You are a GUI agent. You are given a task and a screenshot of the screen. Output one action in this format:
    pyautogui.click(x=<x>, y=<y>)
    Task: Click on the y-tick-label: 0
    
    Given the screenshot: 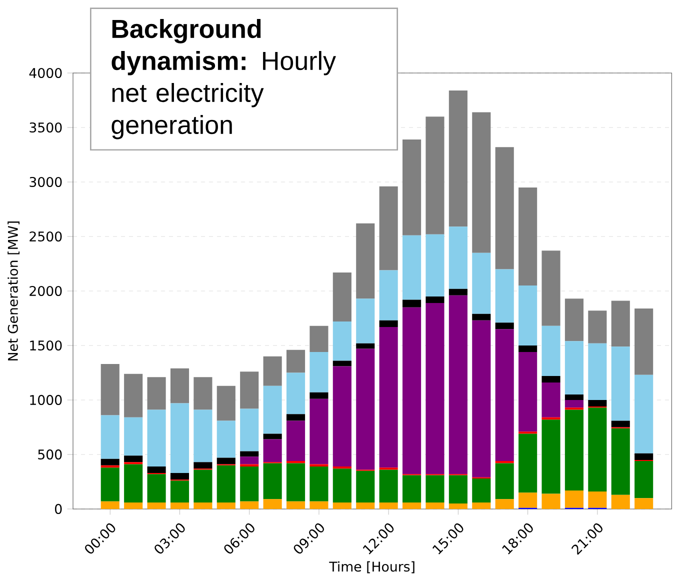 What is the action you would take?
    pyautogui.click(x=58, y=509)
    